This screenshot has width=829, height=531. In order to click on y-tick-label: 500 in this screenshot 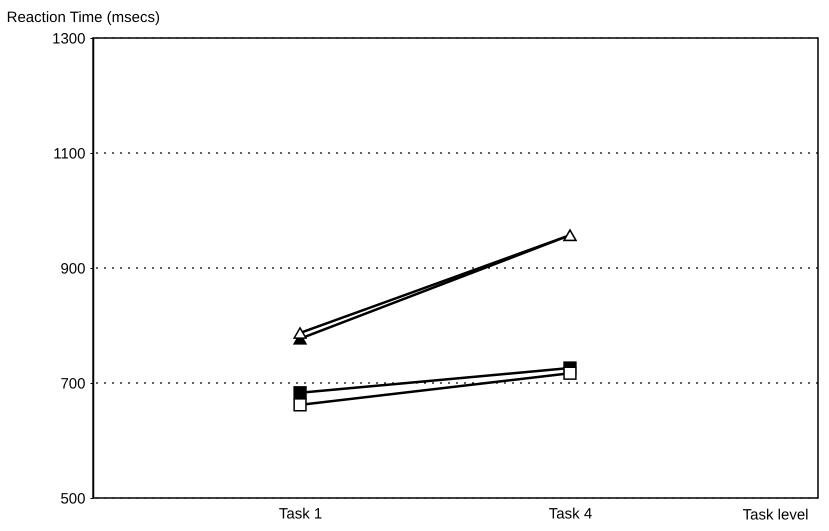, I will do `click(73, 499)`.